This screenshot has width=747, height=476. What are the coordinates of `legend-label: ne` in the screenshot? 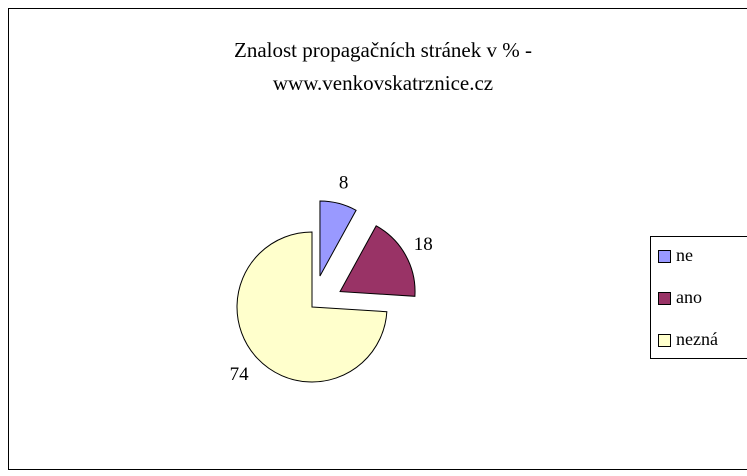 It's located at (684, 255).